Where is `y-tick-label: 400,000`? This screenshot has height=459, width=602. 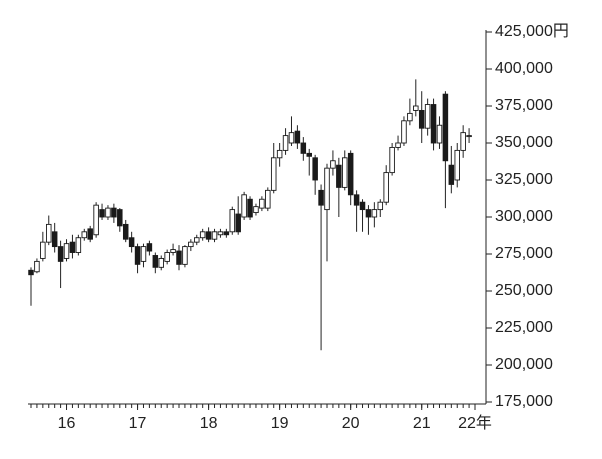
y-tick-label: 400,000 is located at coordinates (524, 68).